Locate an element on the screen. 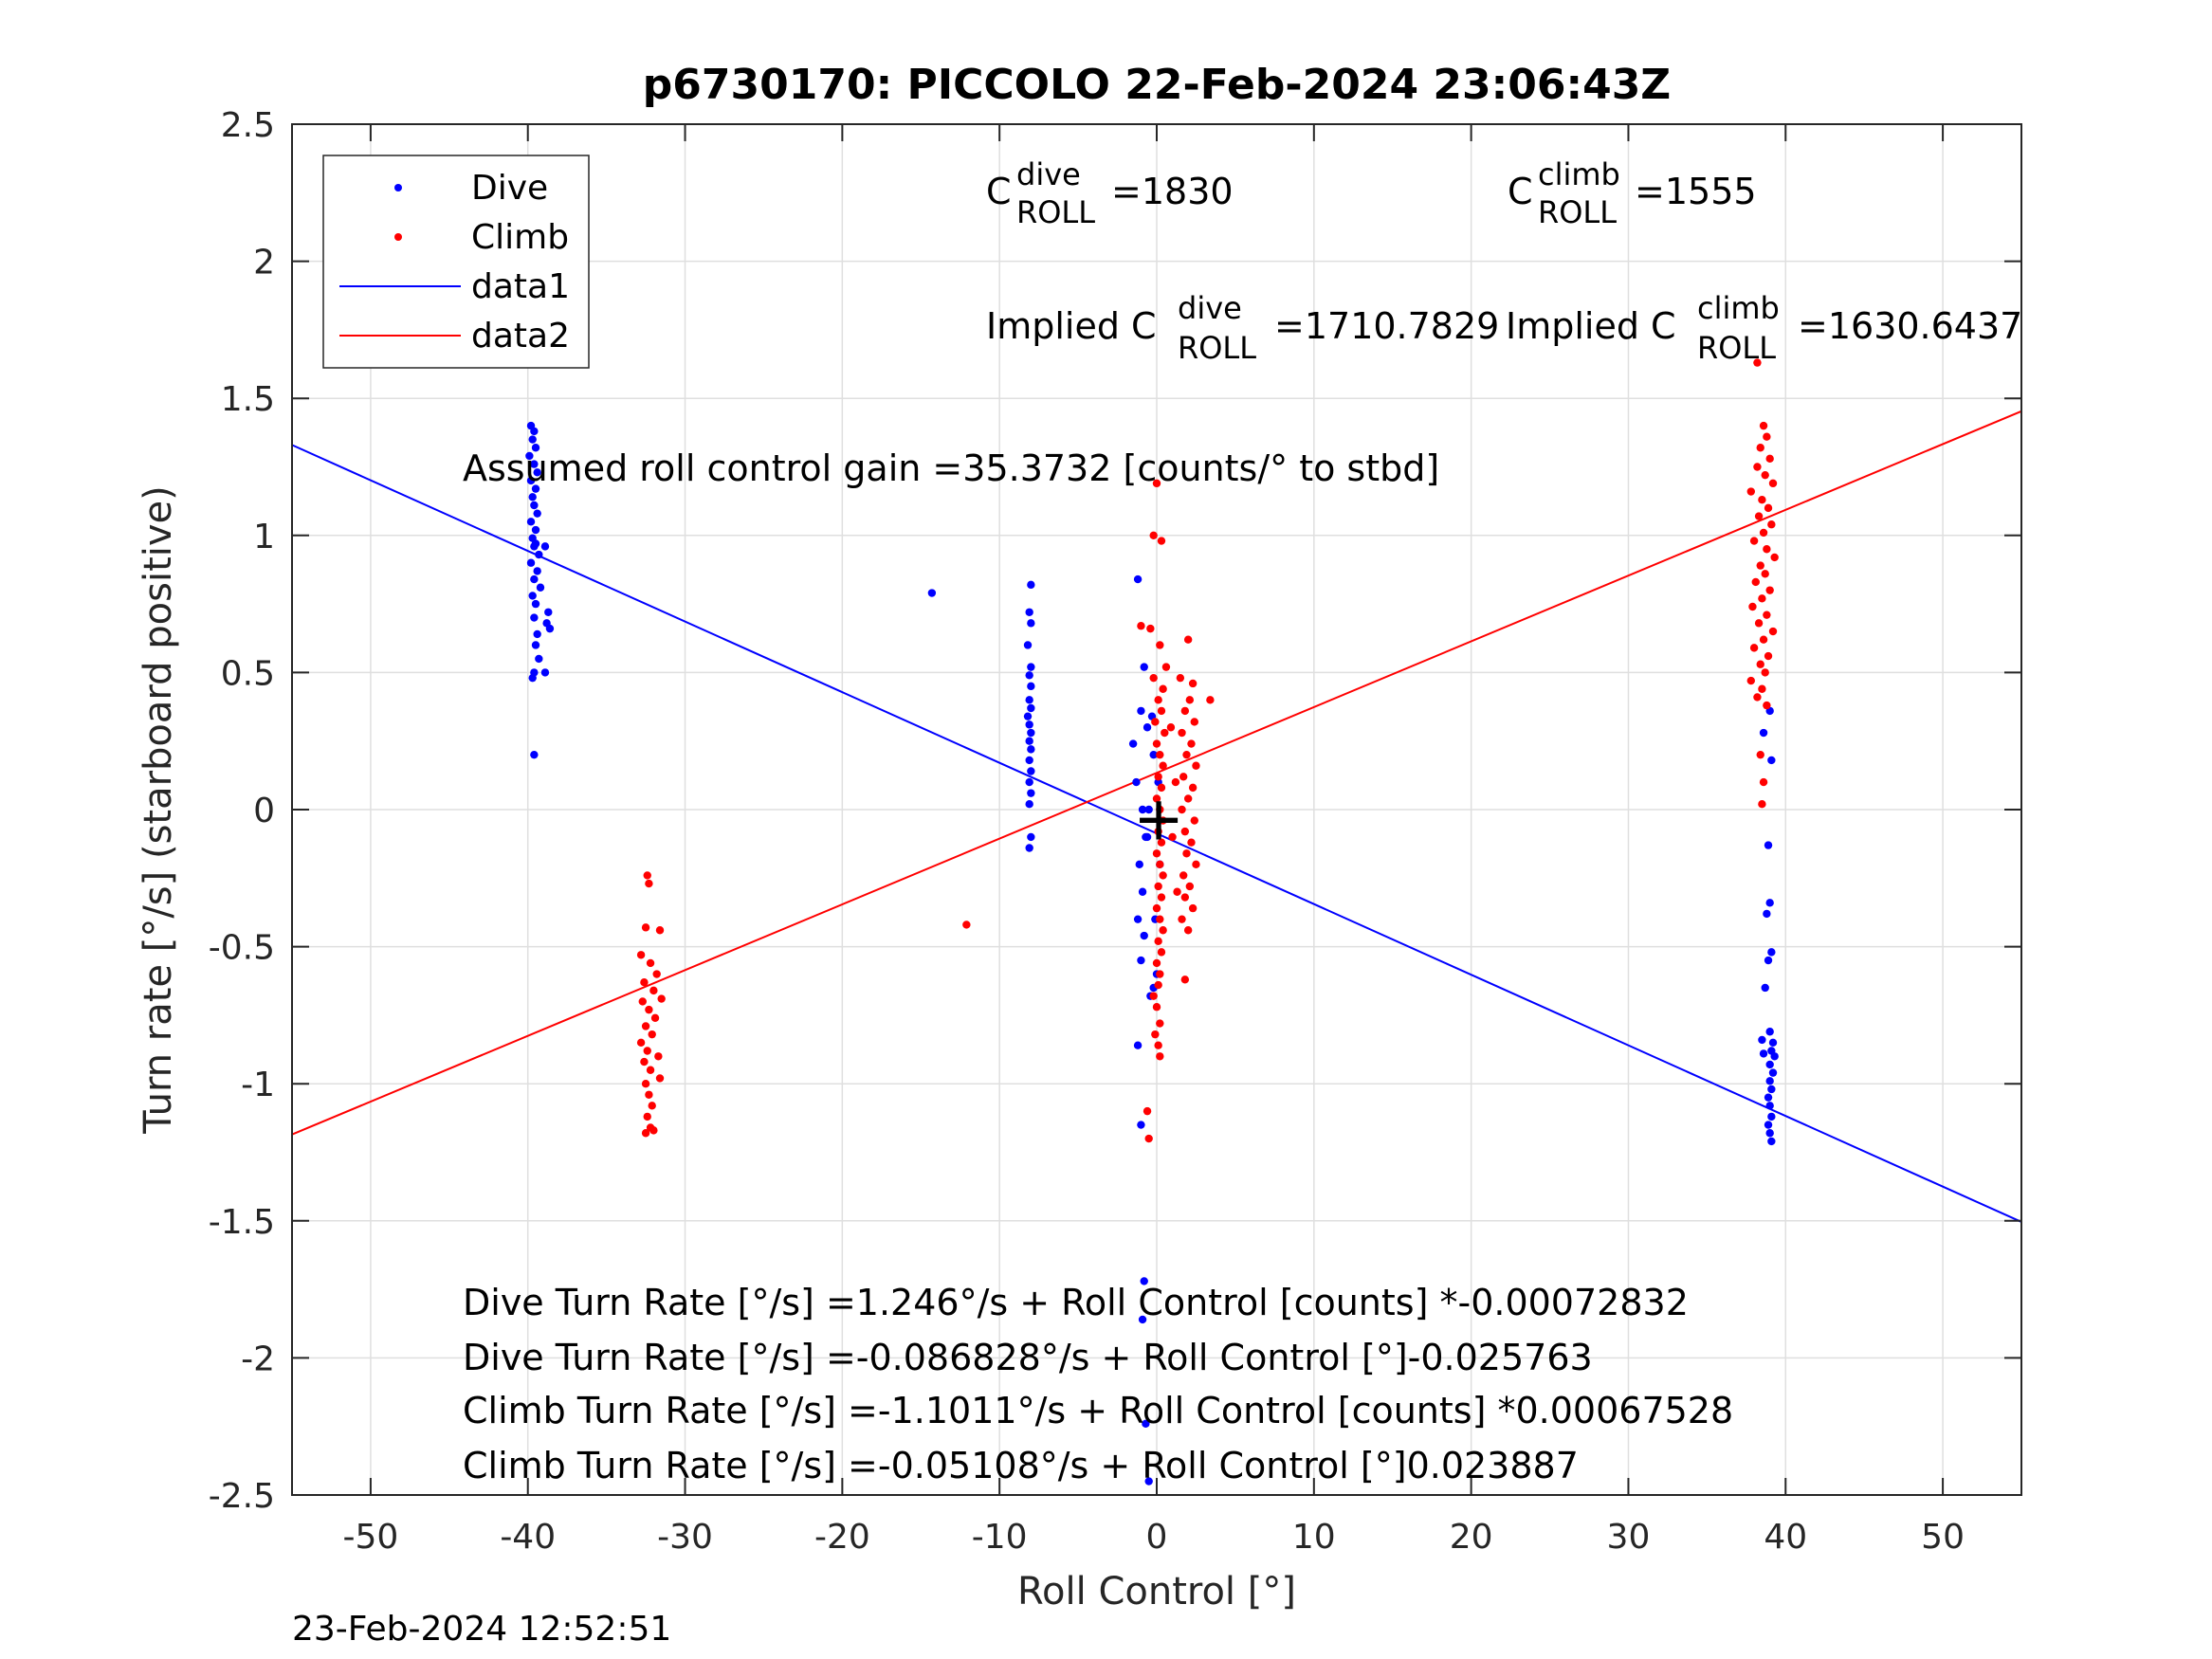 The height and width of the screenshot is (1659, 2212). svg-text: =1710.7829 is located at coordinates (1386, 326).